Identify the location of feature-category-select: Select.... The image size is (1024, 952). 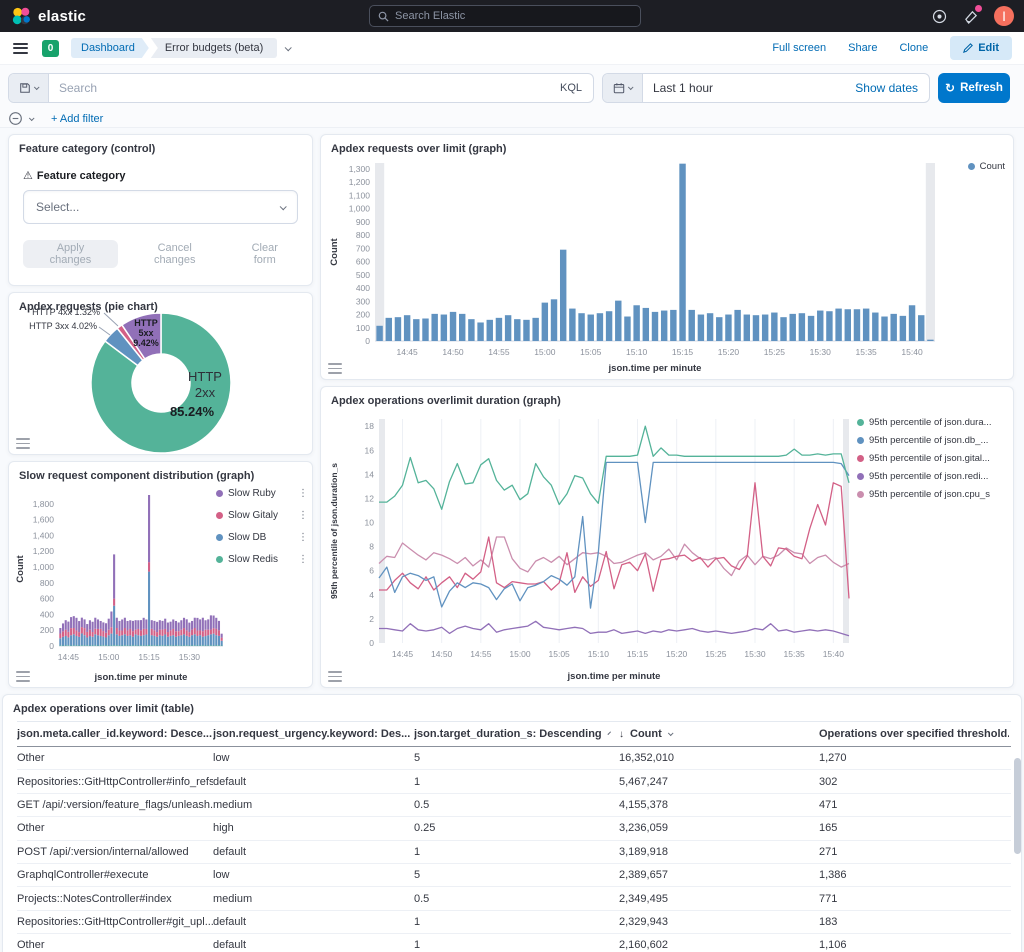
(160, 207).